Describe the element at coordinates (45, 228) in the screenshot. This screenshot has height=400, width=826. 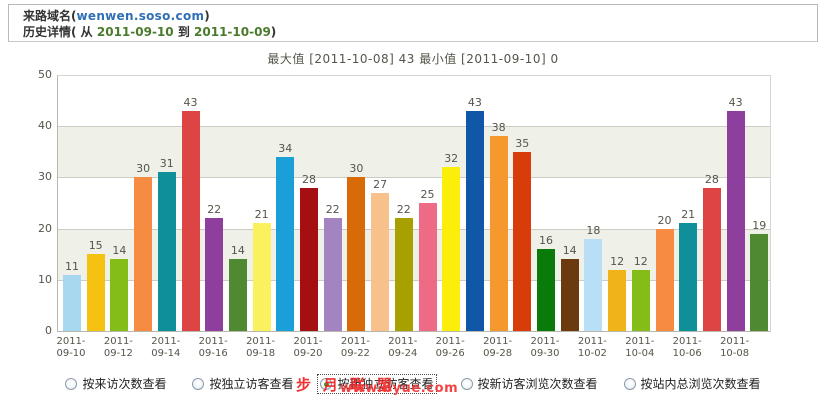
I see `y-tick-label: 20` at that location.